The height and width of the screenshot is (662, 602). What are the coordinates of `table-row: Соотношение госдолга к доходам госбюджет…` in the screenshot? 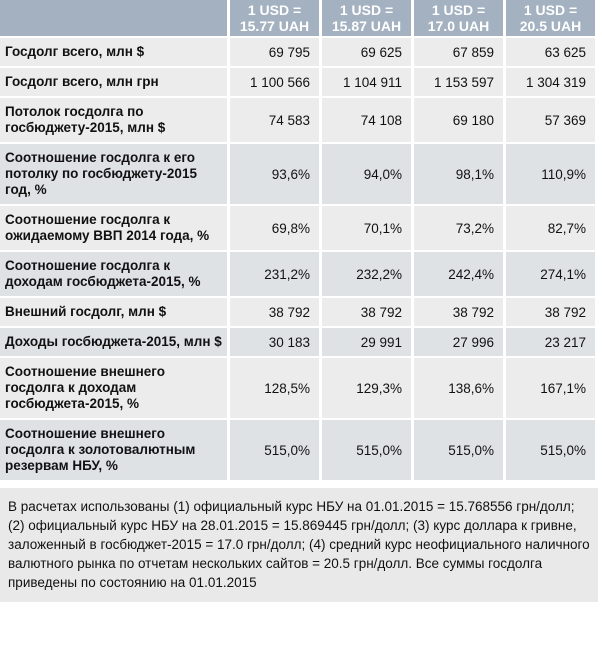 It's located at (299, 275).